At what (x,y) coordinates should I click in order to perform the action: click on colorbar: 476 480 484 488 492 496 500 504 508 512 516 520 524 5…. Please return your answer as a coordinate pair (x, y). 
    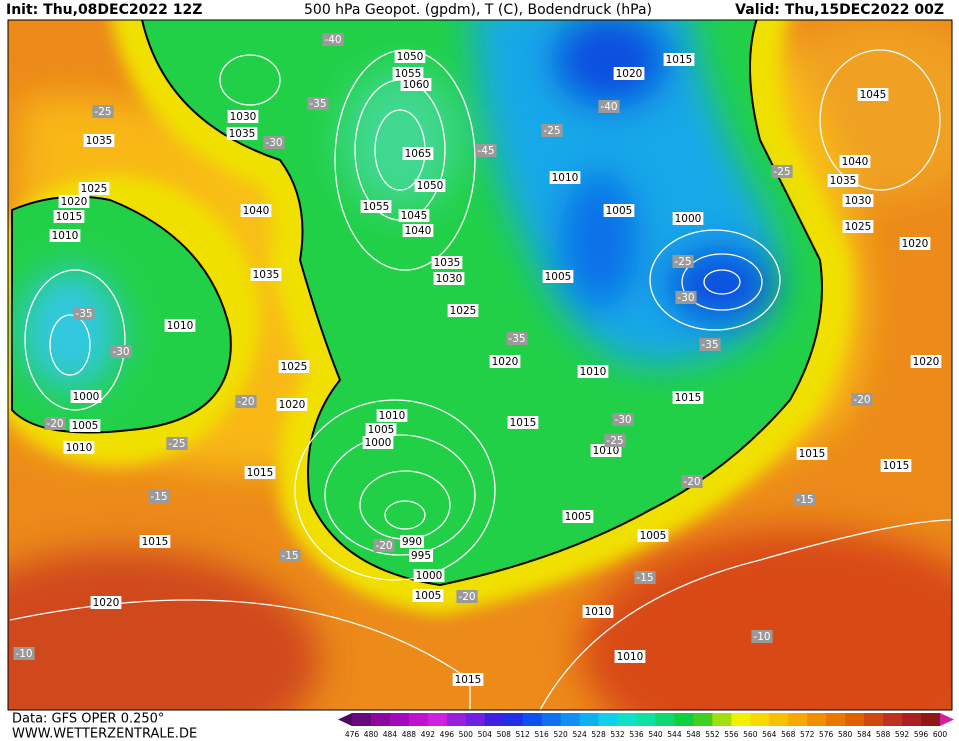
    Looking at the image, I should click on (646, 726).